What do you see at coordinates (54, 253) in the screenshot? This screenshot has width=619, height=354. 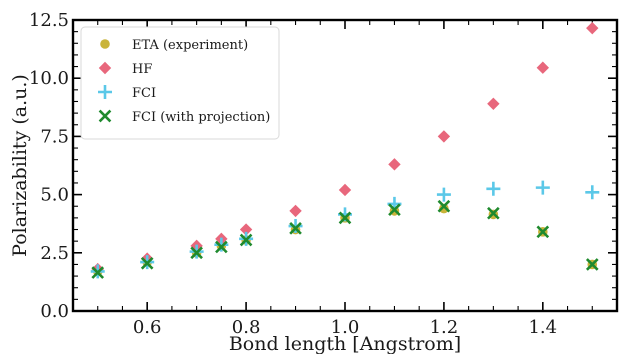 I see `y-tick-label: 2.5` at bounding box center [54, 253].